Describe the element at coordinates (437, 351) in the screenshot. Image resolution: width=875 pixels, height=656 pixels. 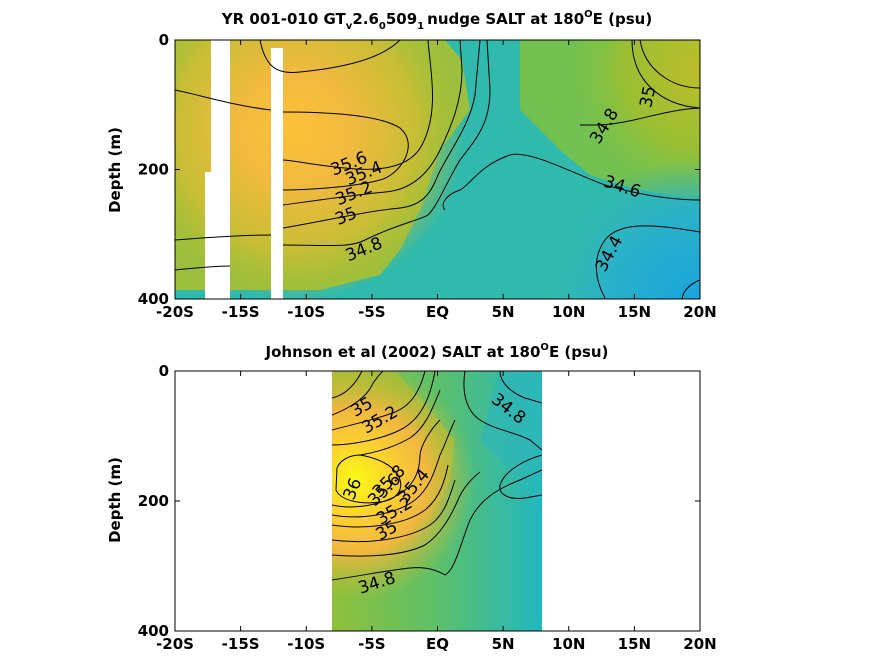
I see `panel2-title: Johnson et al (2002) SALT at 180OE (psu)` at that location.